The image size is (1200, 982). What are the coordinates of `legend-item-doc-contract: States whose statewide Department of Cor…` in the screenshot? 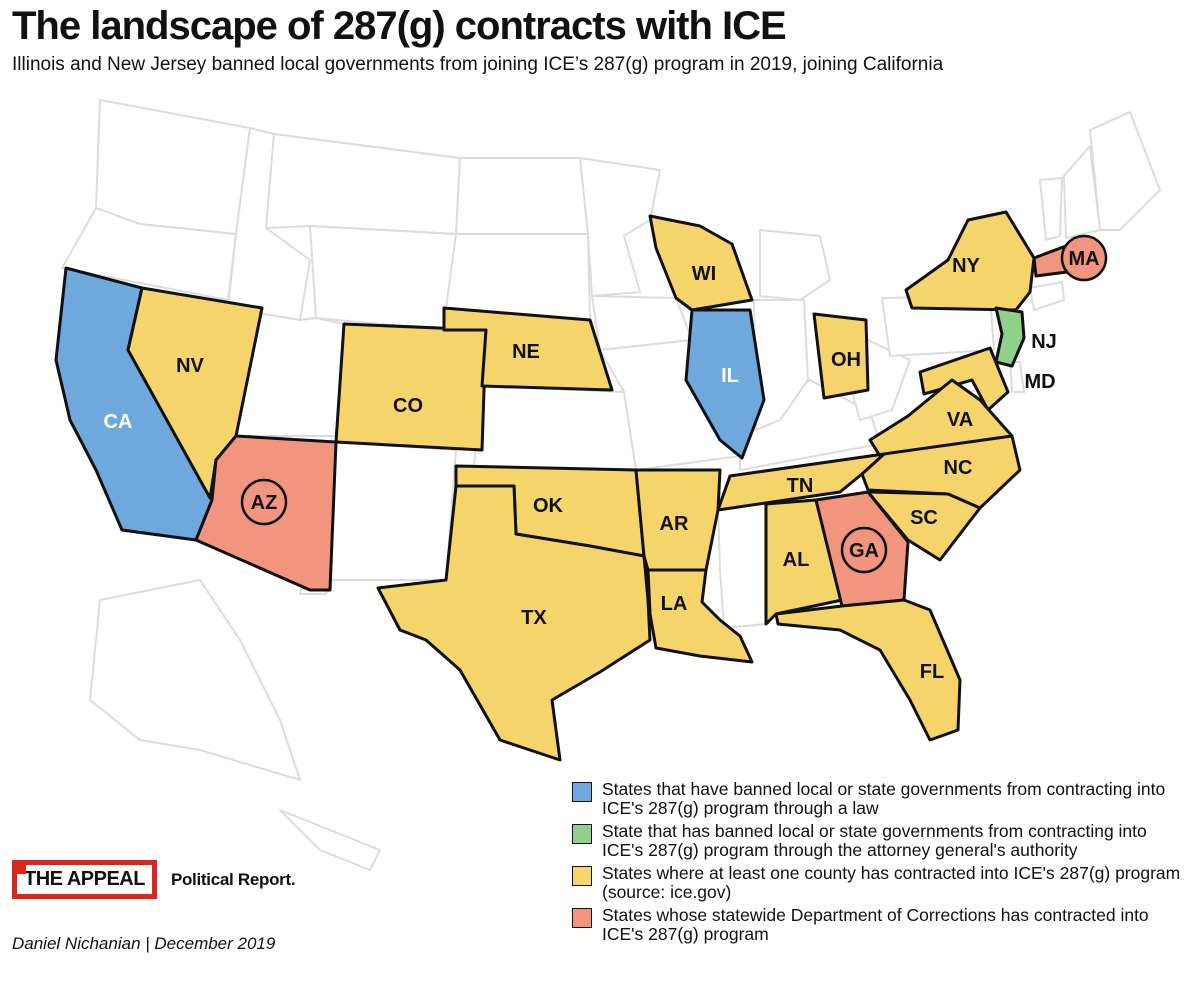 It's located at (882, 925).